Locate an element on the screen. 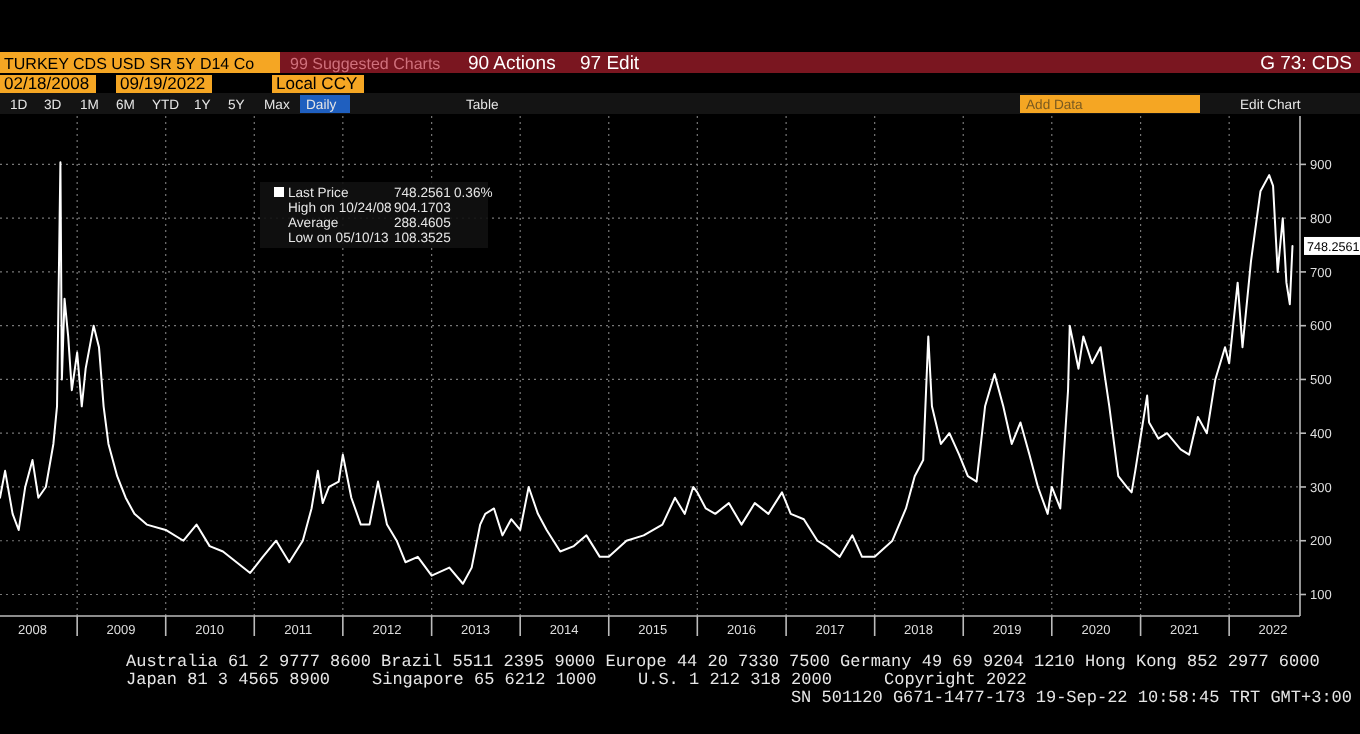  text: 02/18/2008 is located at coordinates (47, 83).